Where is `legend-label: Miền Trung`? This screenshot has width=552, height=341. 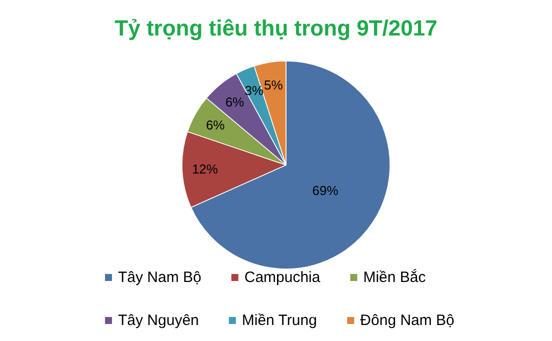 legend-label: Miền Trung is located at coordinates (279, 320).